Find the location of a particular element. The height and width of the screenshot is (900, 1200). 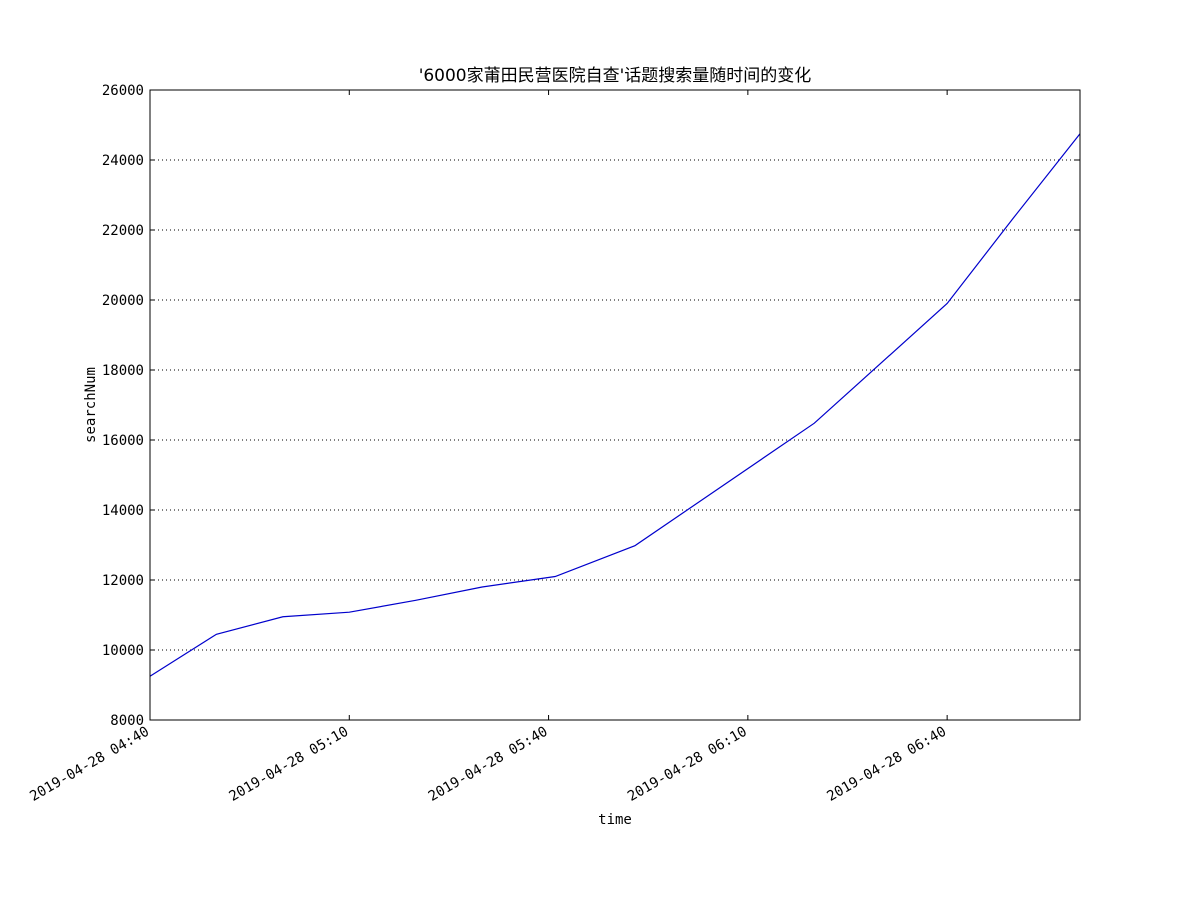

x-tick-label: 2019-04-28 05:10 is located at coordinates (288, 764).